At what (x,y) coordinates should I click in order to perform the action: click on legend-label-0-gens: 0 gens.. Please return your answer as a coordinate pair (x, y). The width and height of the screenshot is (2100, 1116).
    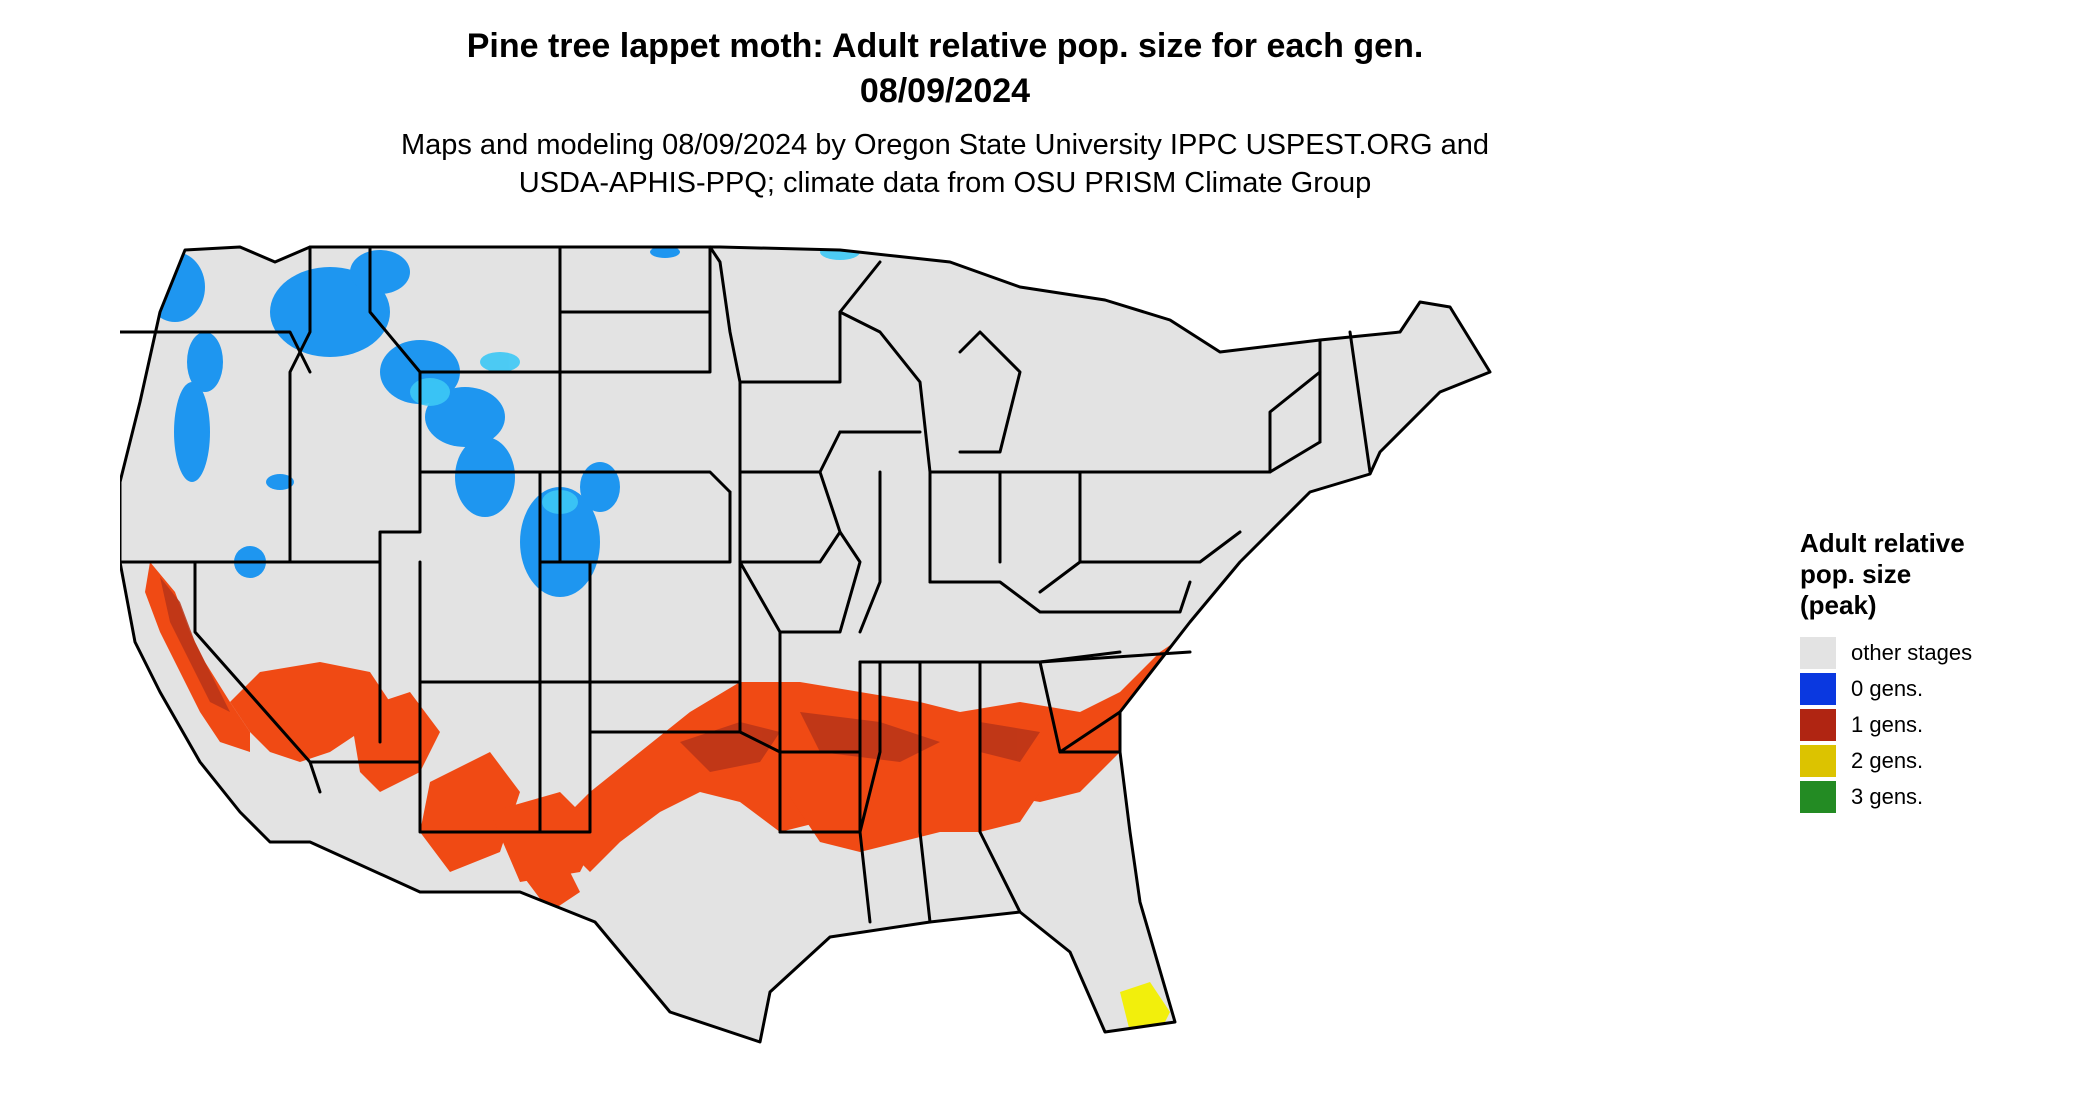
    Looking at the image, I should click on (1887, 688).